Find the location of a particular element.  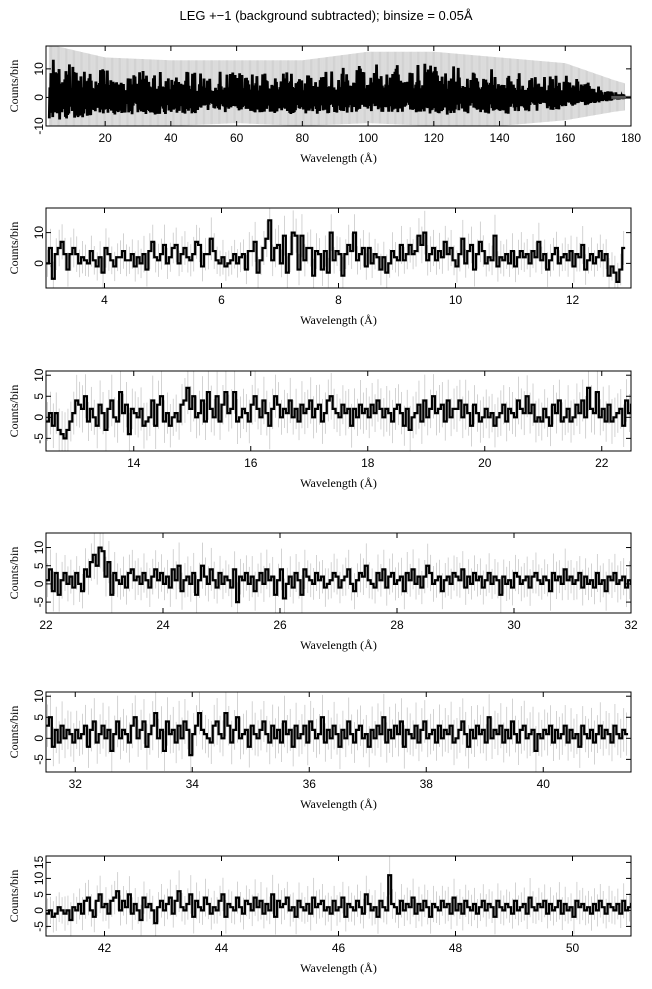

x-tick-label: 36 is located at coordinates (310, 784).